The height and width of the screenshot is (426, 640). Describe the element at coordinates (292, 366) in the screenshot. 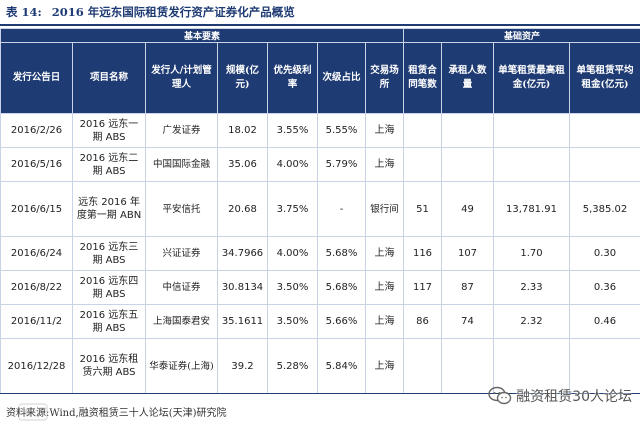

I see `cell-priority-rate: 5.28%` at that location.